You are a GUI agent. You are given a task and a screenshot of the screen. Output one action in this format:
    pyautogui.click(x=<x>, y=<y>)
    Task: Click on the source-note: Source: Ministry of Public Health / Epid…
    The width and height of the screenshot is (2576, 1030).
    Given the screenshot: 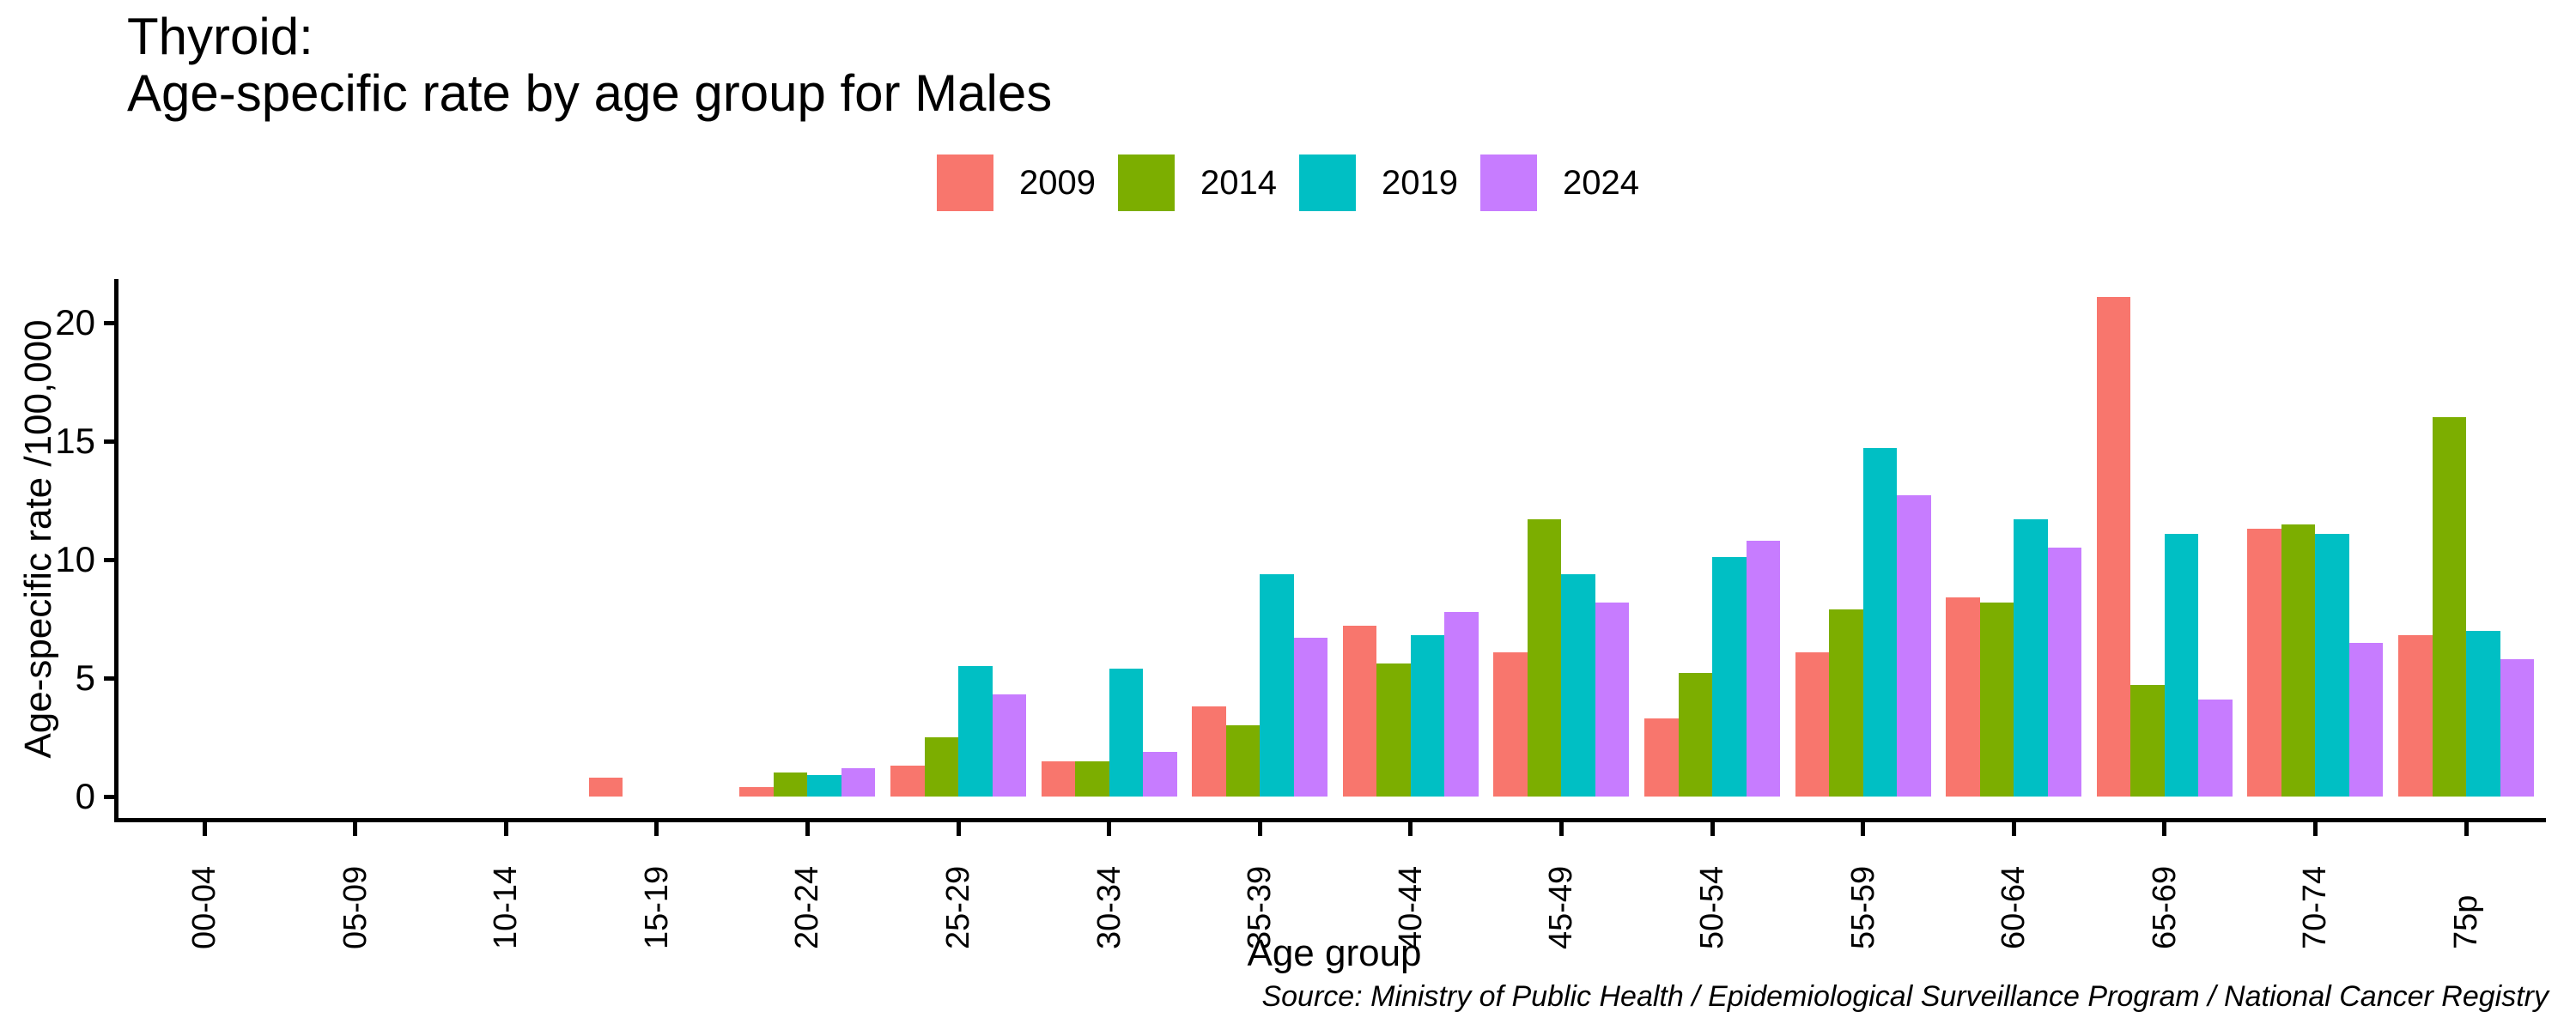 What is the action you would take?
    pyautogui.click(x=1905, y=996)
    